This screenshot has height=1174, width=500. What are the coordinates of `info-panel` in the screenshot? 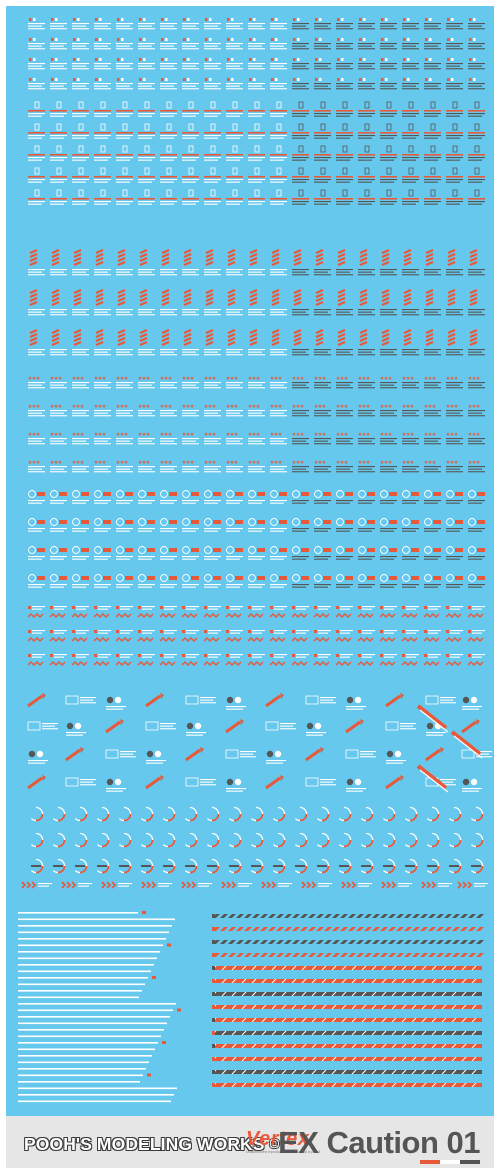 It's located at (432, 700).